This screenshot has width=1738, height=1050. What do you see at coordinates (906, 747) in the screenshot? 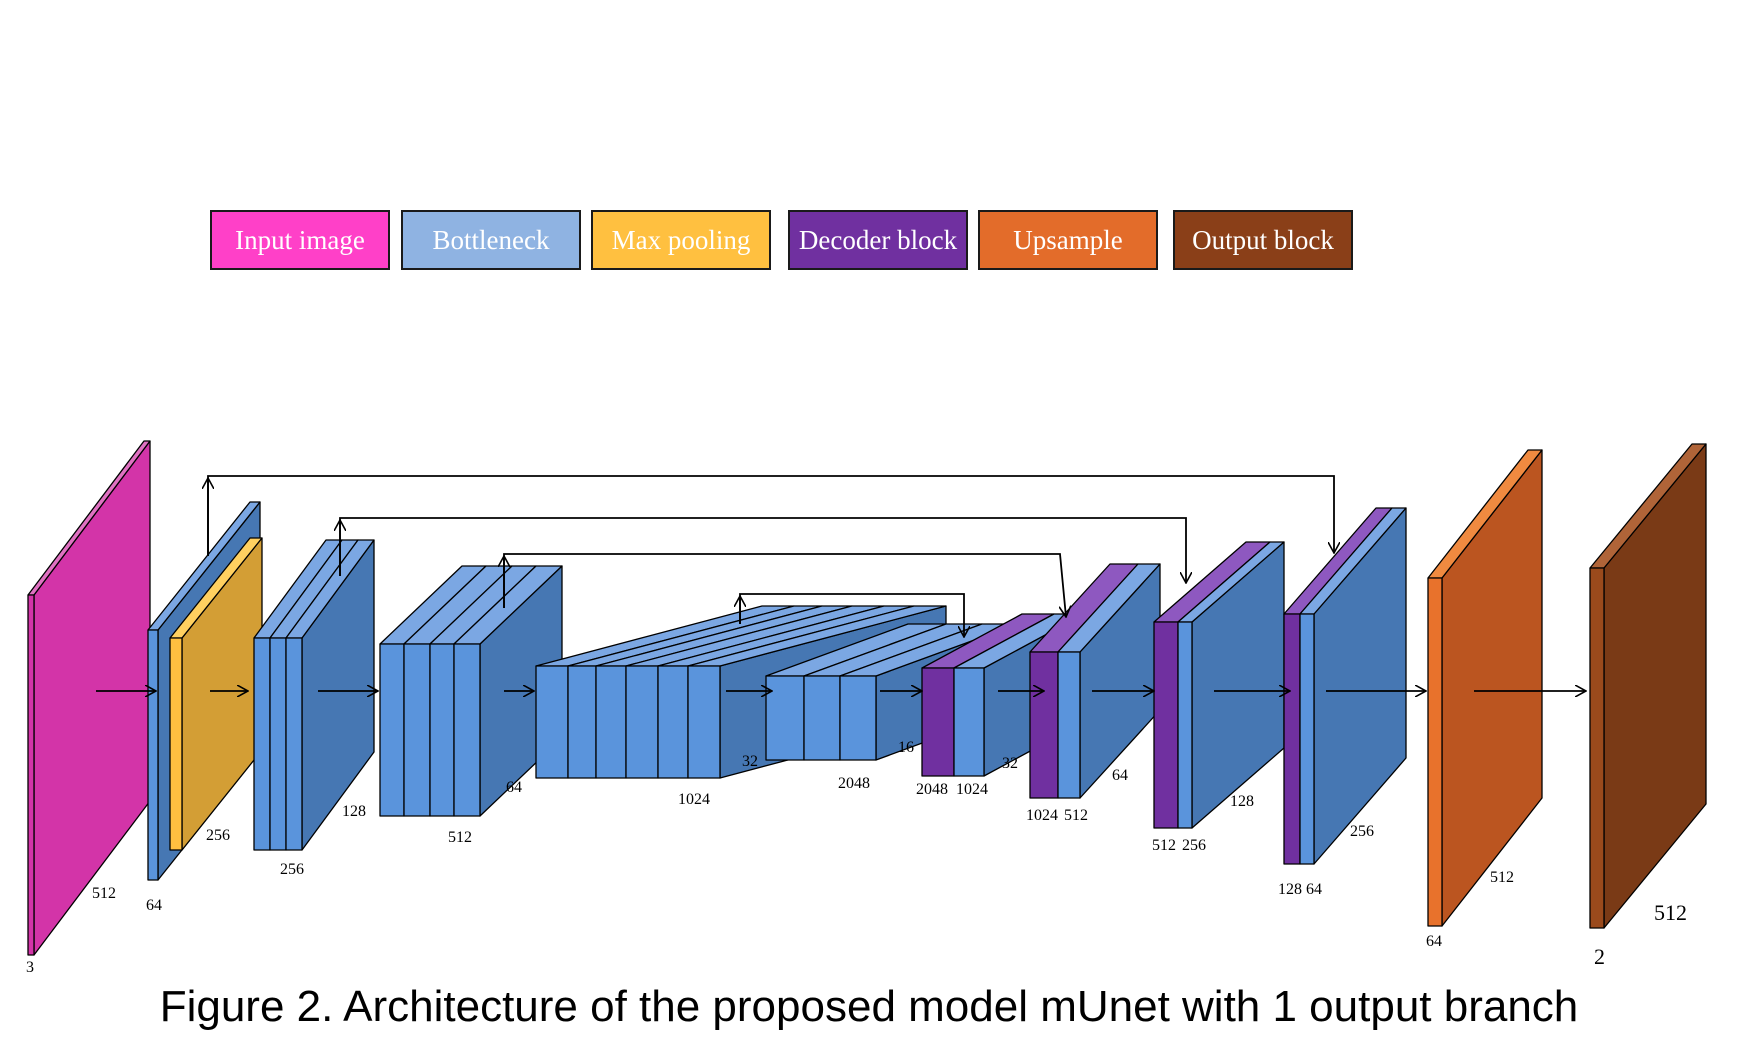
I see `dim-block5-16: 16` at bounding box center [906, 747].